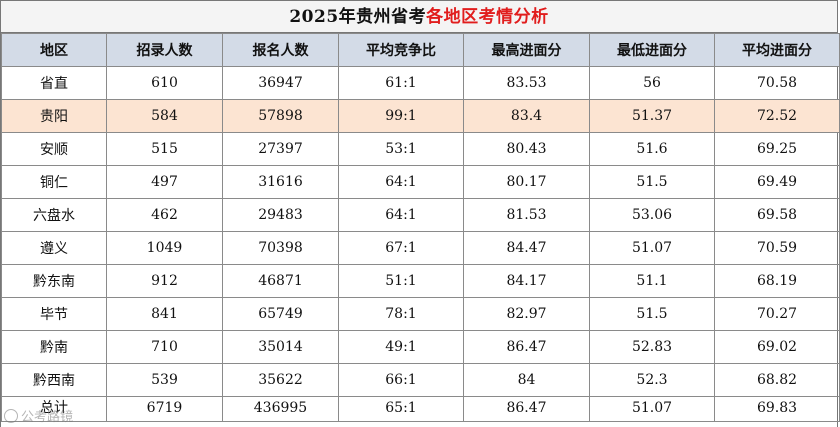 Image resolution: width=840 pixels, height=427 pixels. Describe the element at coordinates (401, 347) in the screenshot. I see `cell-ratio: 49:1` at that location.